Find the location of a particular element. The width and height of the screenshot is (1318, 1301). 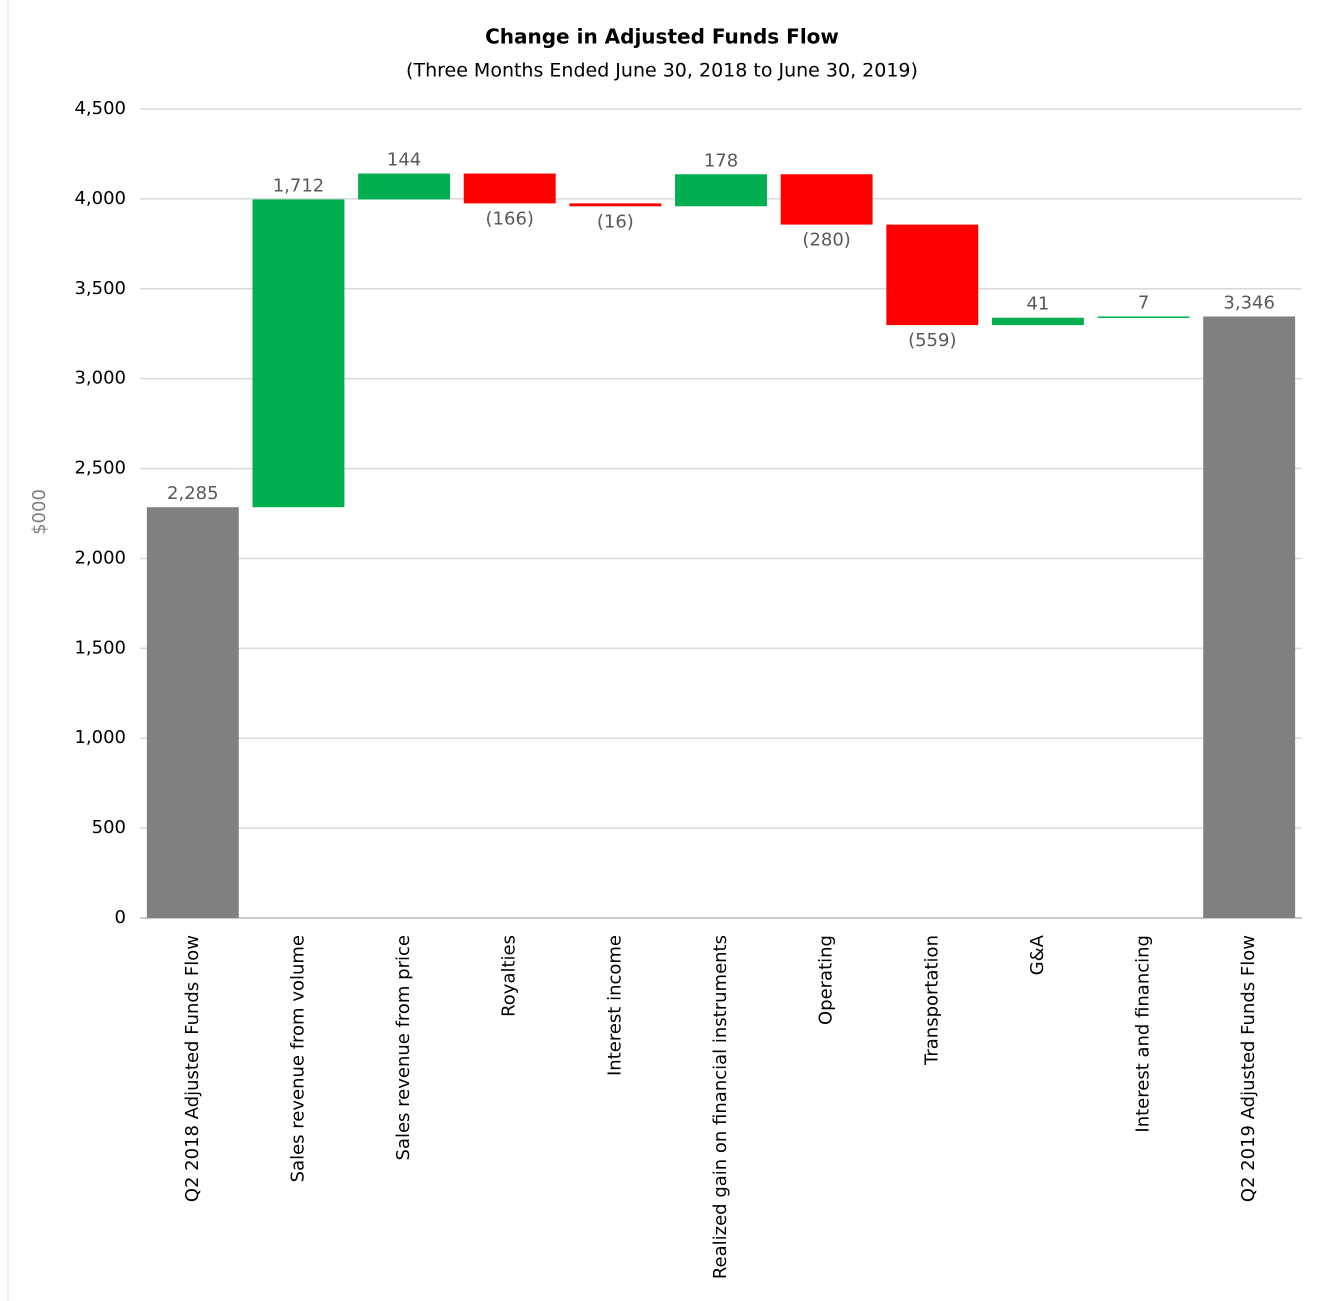

value-label: (166) is located at coordinates (510, 218).